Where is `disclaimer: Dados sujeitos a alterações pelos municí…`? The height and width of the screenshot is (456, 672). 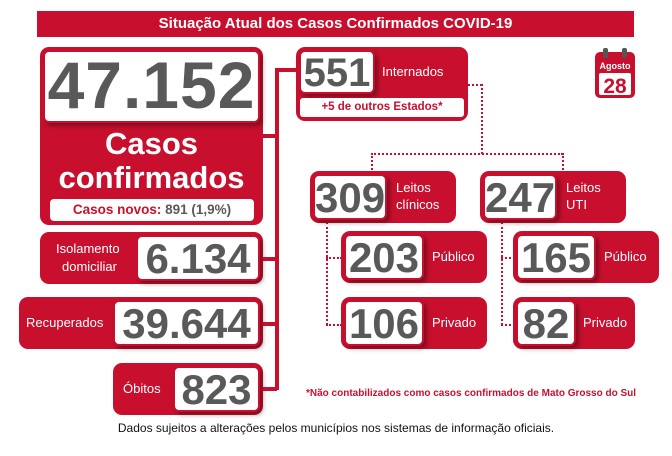
disclaimer: Dados sujeitos a alterações pelos municí… is located at coordinates (336, 428).